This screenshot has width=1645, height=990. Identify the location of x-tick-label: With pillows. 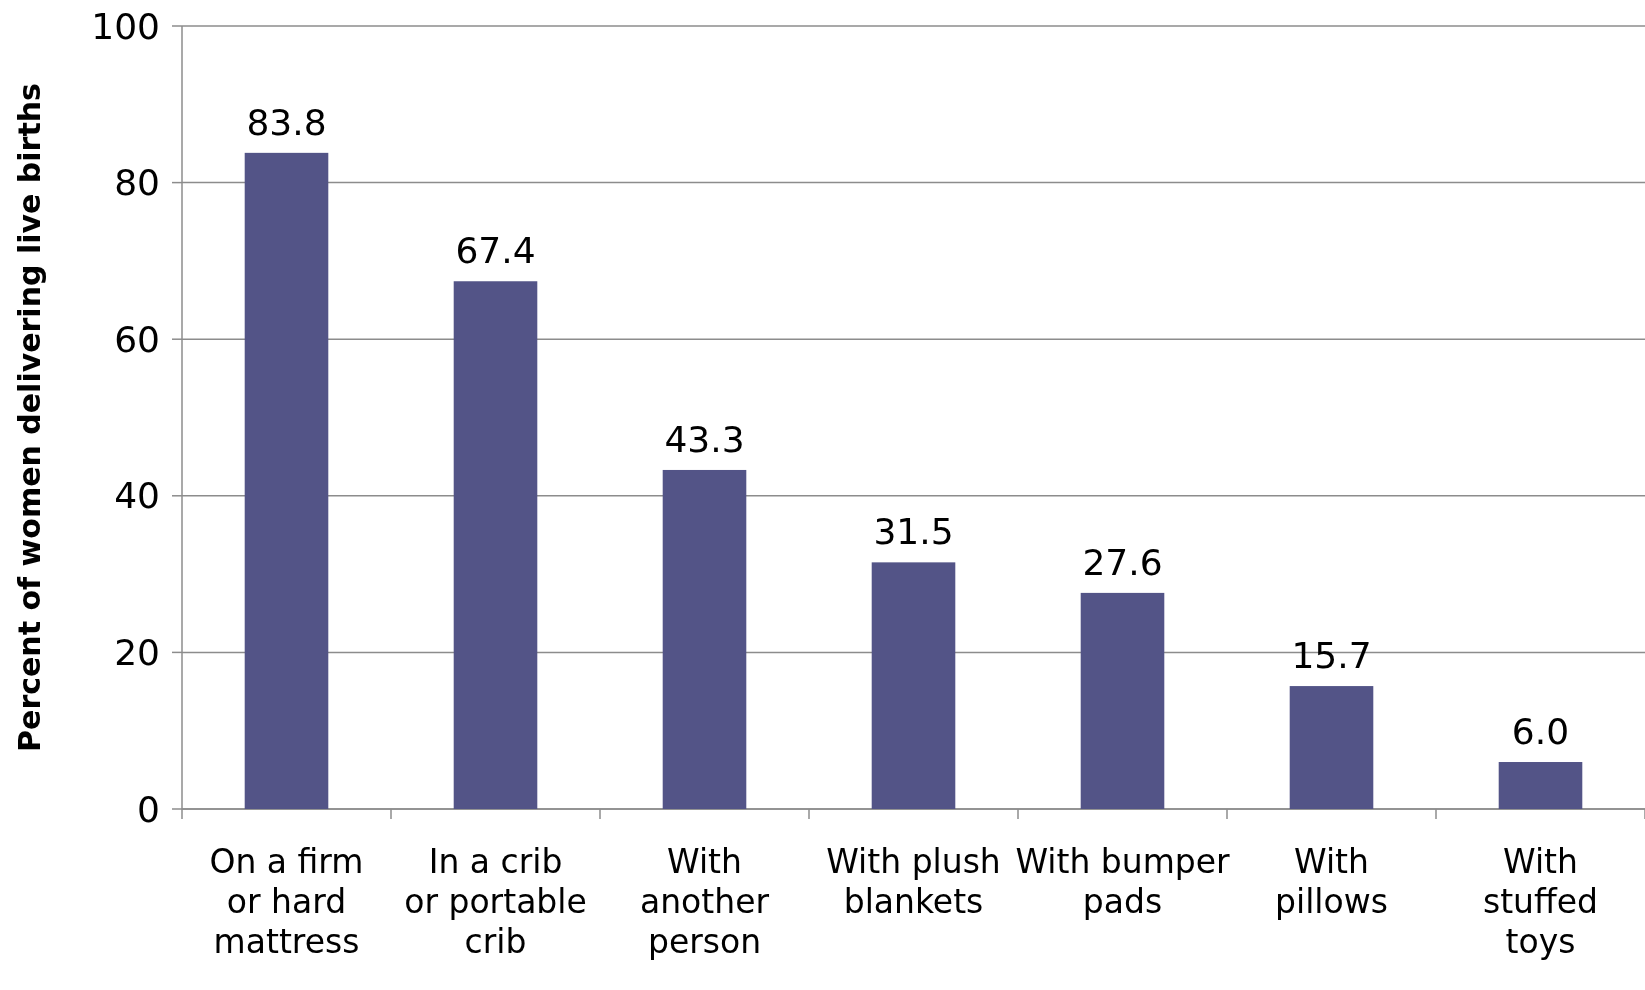
(1331, 881).